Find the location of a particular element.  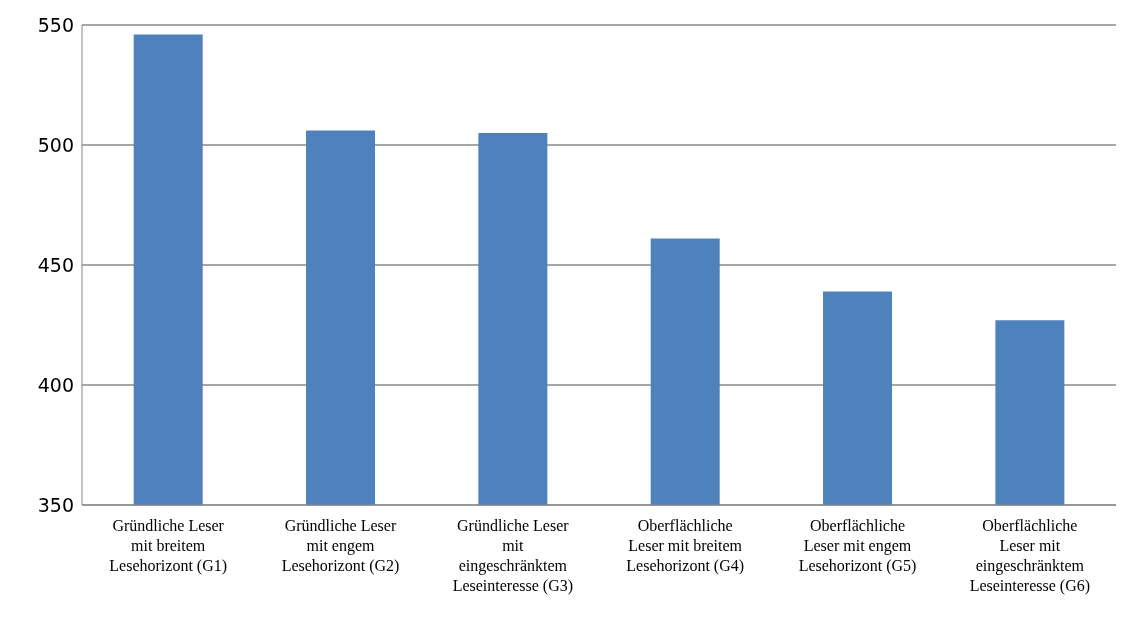

x-tick-label: Oberflächliche Leser mit breitem Lesehorizont (G4) is located at coordinates (685, 546).